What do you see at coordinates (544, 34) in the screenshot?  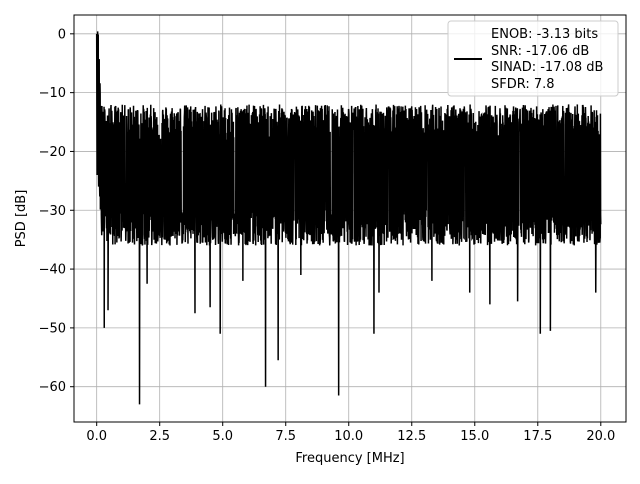 I see `legend-line-enob: ENOB: -3.13 bits` at bounding box center [544, 34].